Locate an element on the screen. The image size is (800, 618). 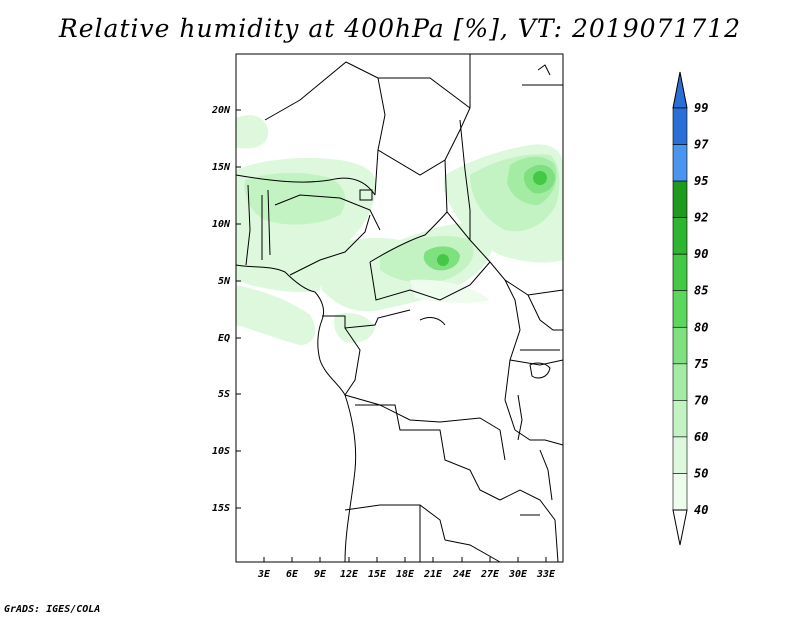
lat-tick-label: 10S is located at coordinates (221, 451).